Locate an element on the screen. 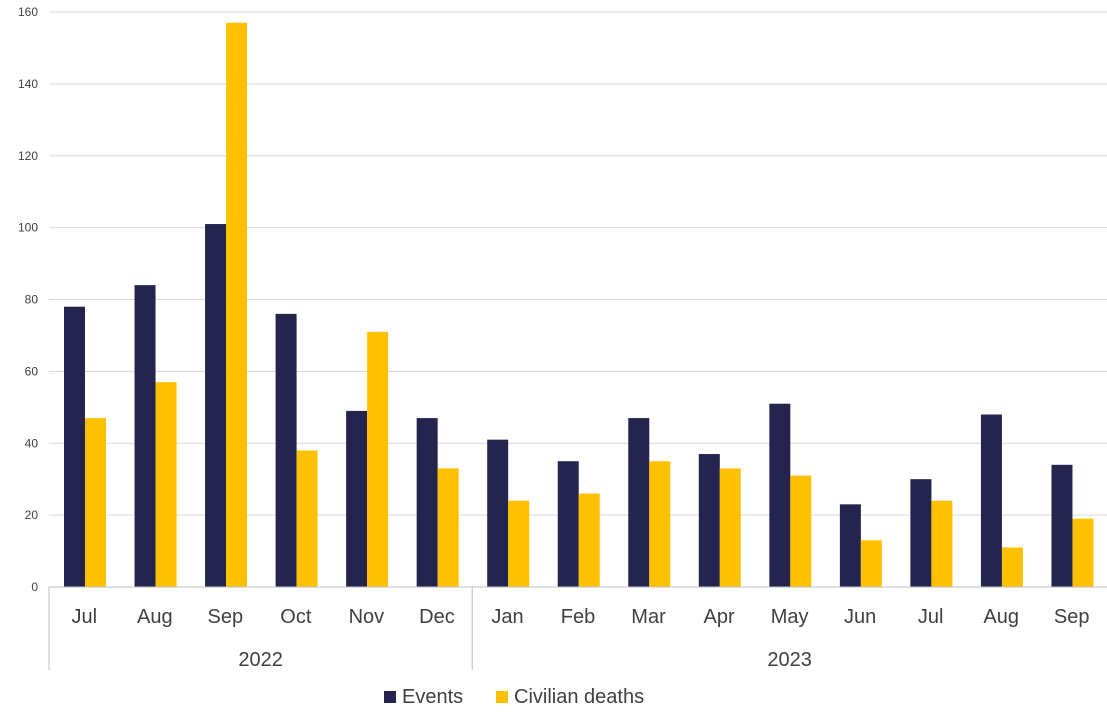  legend-swatch-civilian-deaths is located at coordinates (502, 697).